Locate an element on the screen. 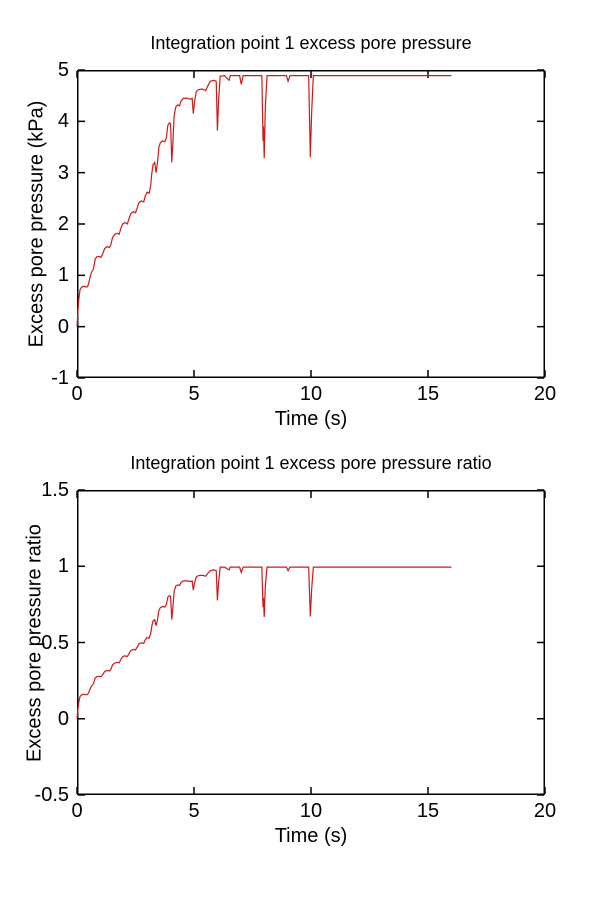  y-tick-label: 5 is located at coordinates (63, 70).